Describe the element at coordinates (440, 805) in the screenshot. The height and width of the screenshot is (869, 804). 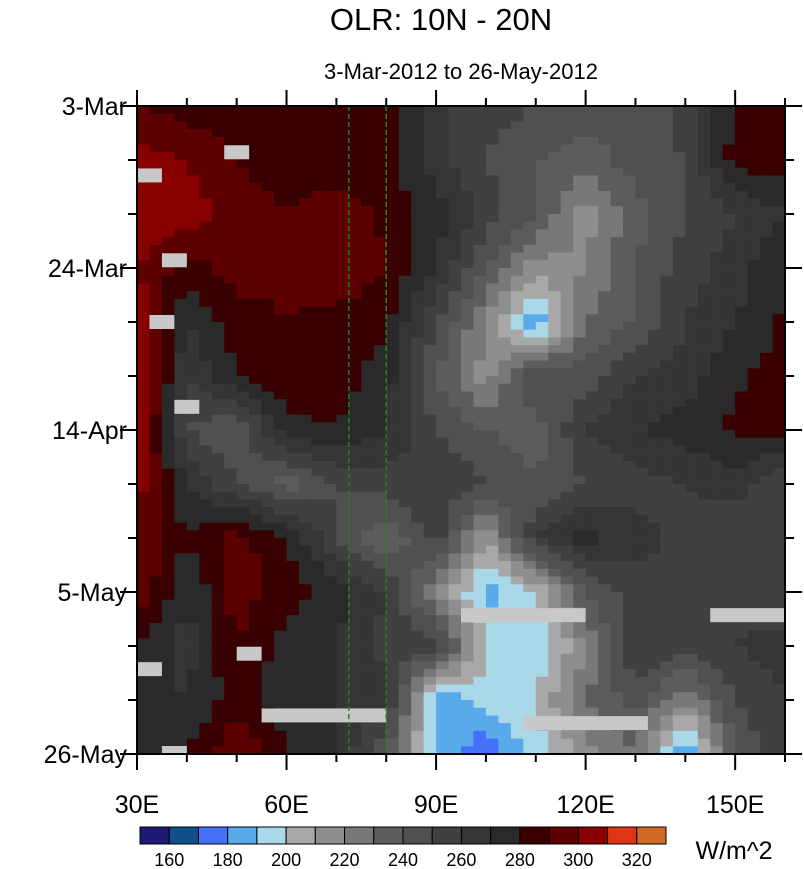
I see `x-axis-tick-labels: 30E 60E 90E 120E 150E` at that location.